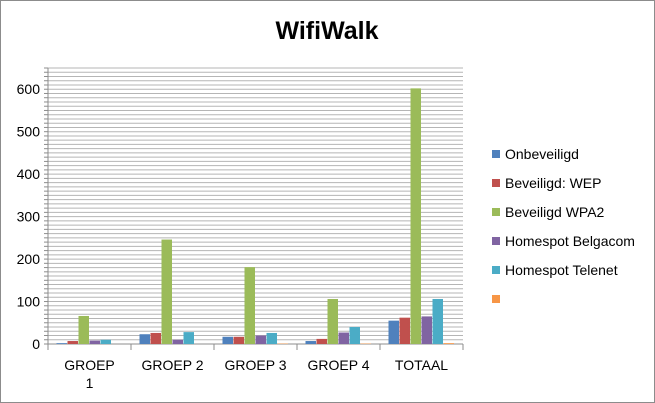  What do you see at coordinates (29, 217) in the screenshot?
I see `y-tick-label: 300` at bounding box center [29, 217].